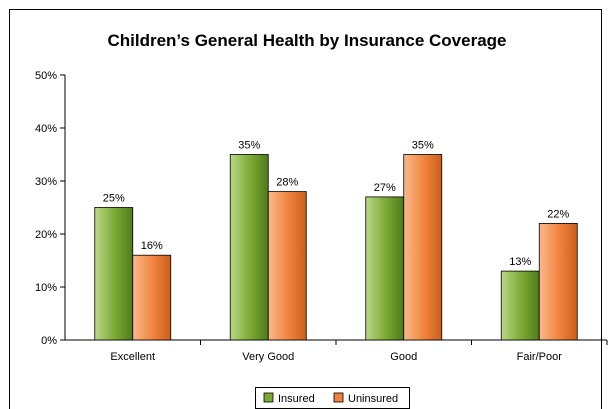 The image size is (611, 409). What do you see at coordinates (268, 357) in the screenshot?
I see `x-tick-label: Very Good` at bounding box center [268, 357].